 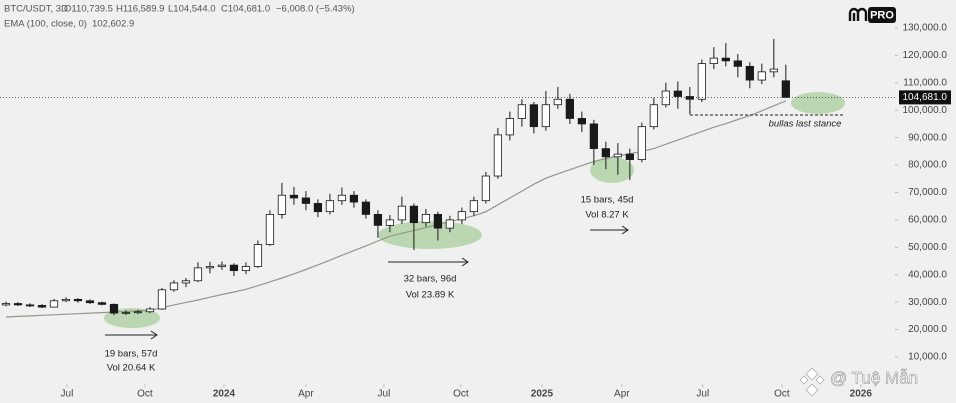 I want to click on y-tick-label: 110,000.0, so click(x=925, y=82).